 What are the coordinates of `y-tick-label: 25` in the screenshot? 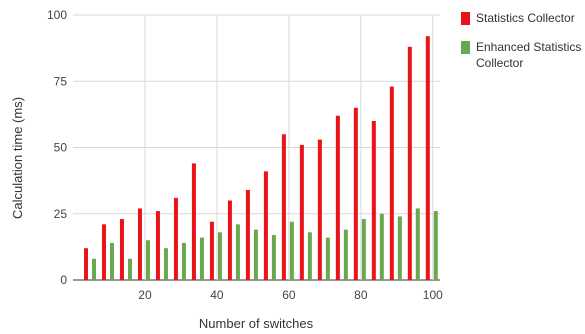 It's located at (61, 214).